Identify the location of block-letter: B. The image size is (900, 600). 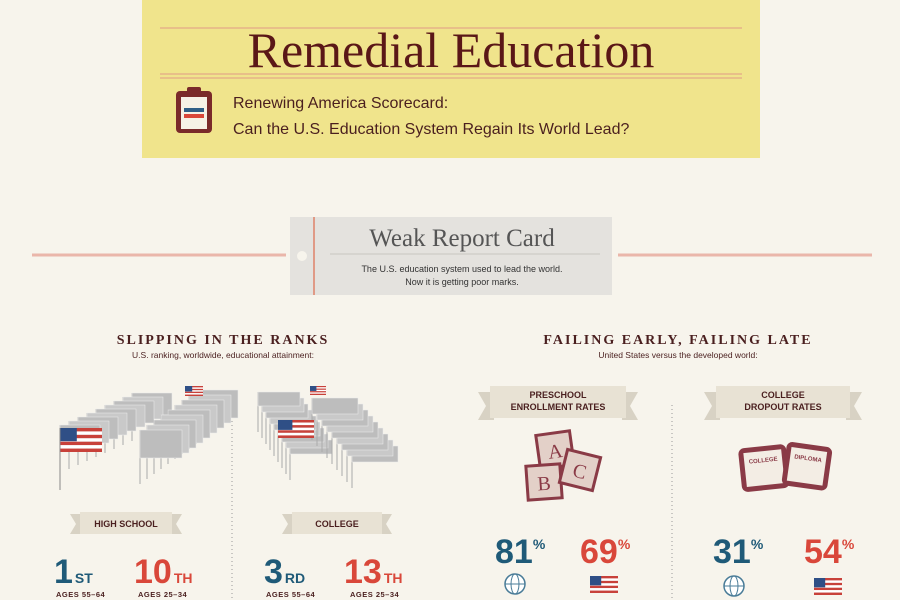
(544, 484).